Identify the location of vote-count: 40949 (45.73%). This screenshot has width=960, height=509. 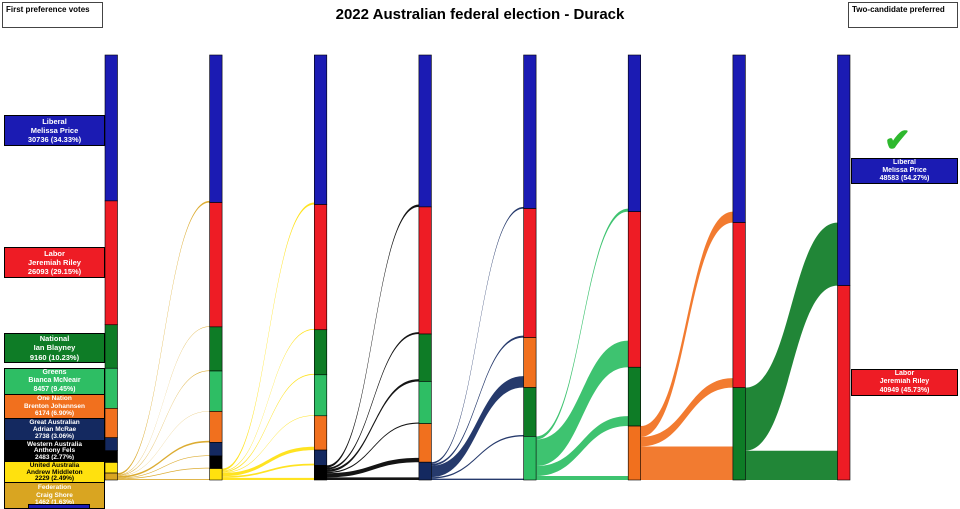
(904, 390).